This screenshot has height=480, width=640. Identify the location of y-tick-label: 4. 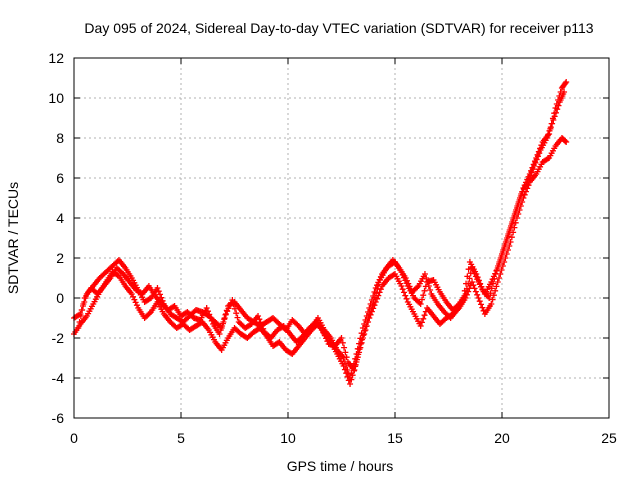
(60, 218).